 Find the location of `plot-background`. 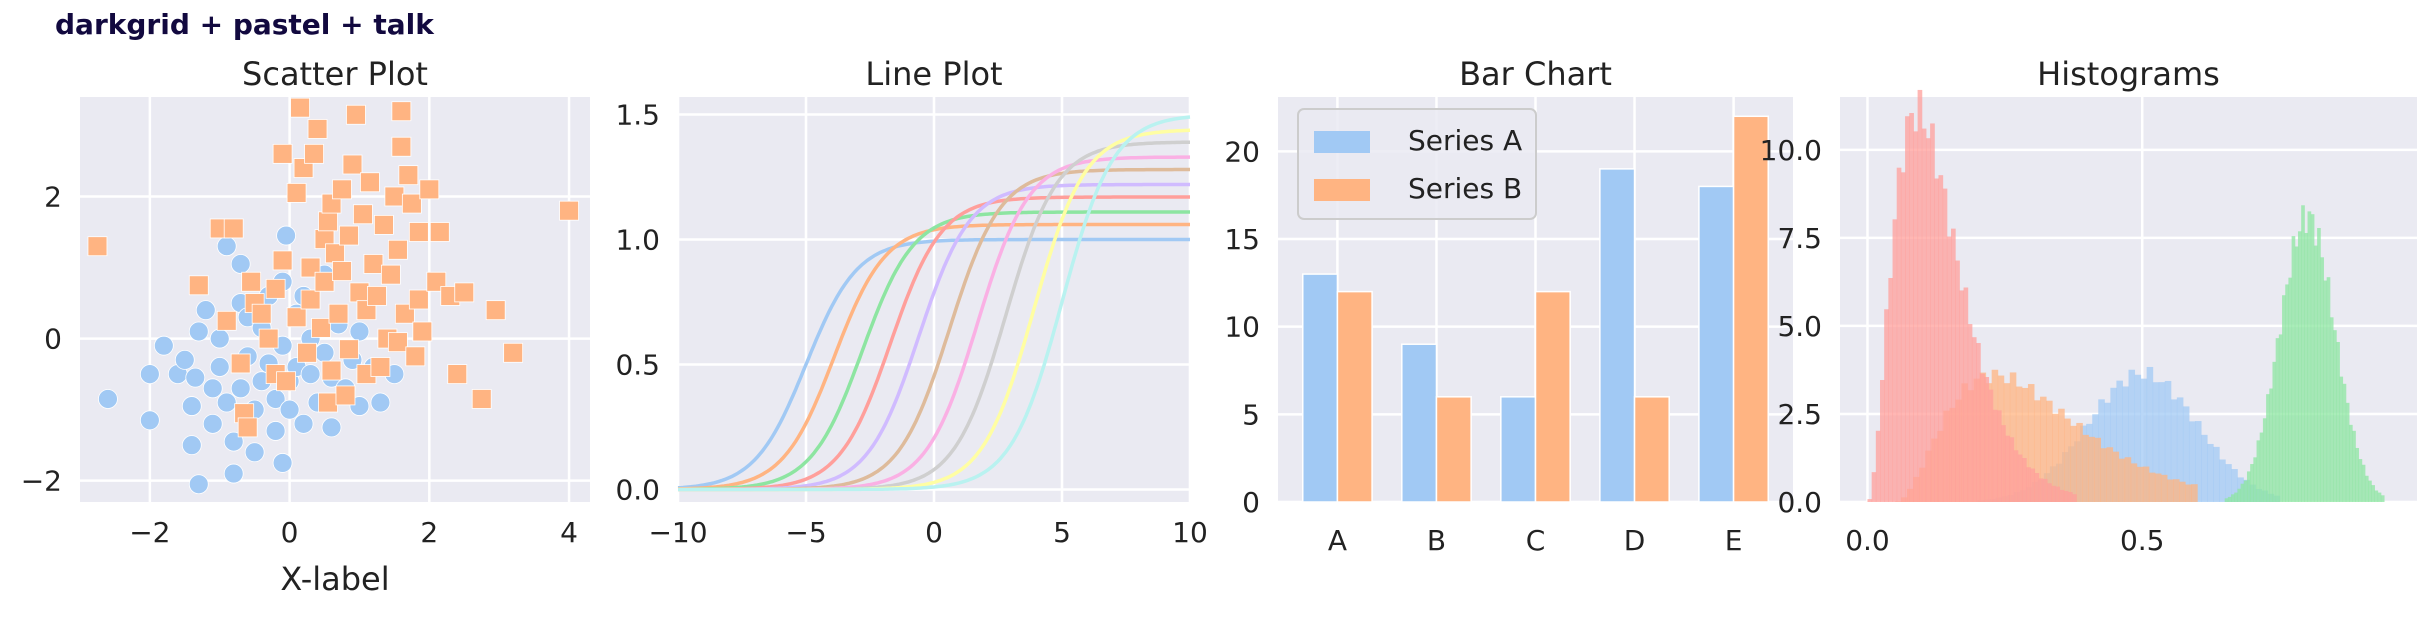

plot-background is located at coordinates (335, 299).